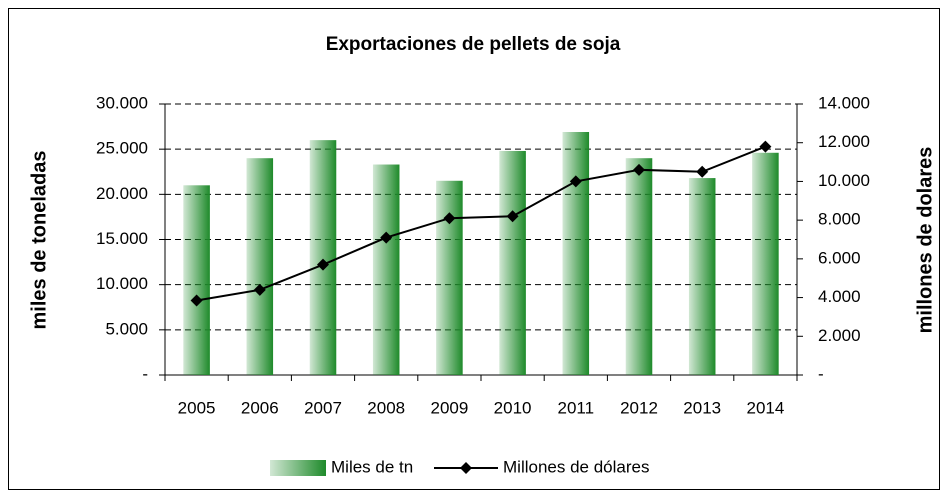  I want to click on legend-label: Miles de tn, so click(372, 466).